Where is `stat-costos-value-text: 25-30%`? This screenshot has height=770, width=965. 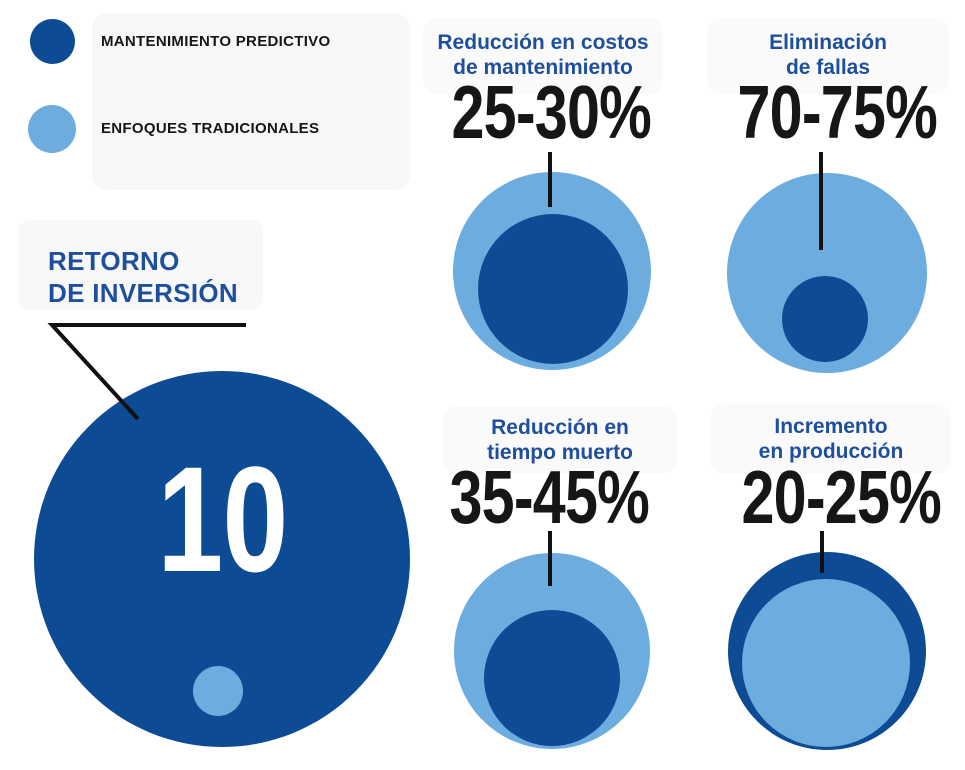
stat-costos-value-text: 25-30% is located at coordinates (551, 112).